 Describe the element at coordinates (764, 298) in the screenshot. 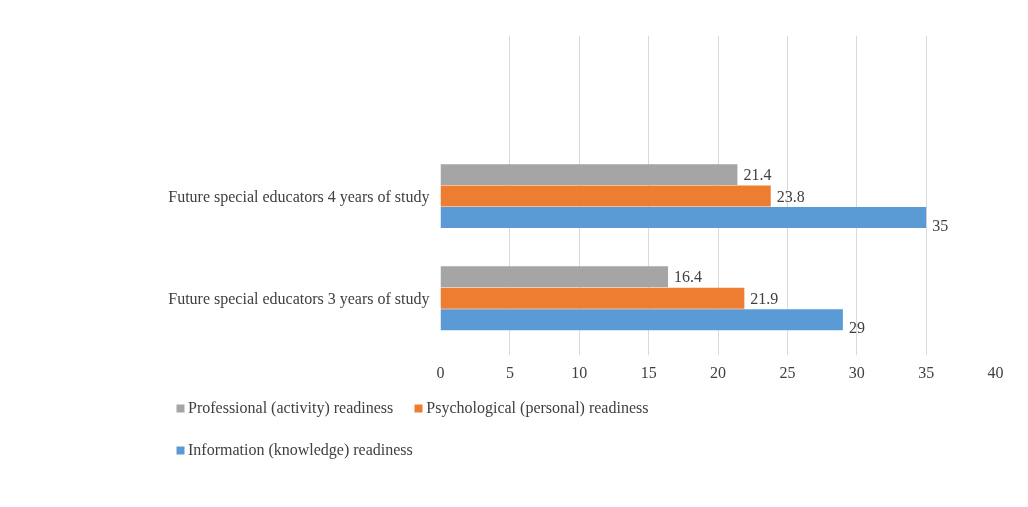

I see `data-label: 21.9` at that location.